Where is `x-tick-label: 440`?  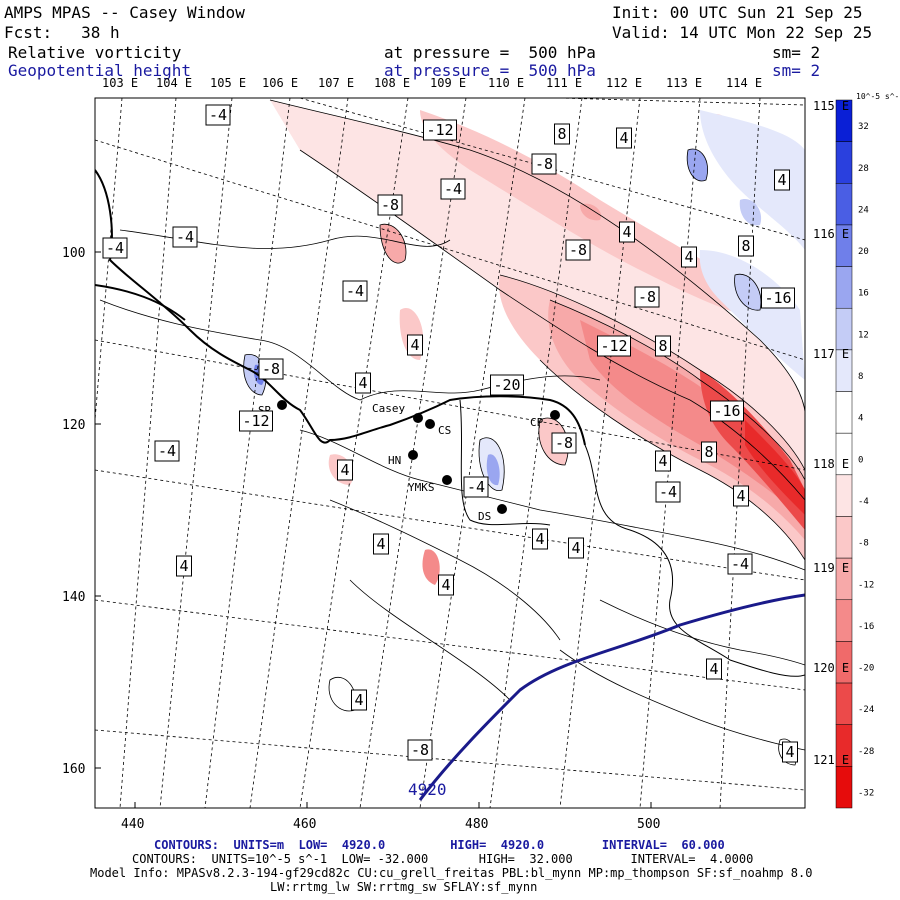 x-tick-label: 440 is located at coordinates (132, 824).